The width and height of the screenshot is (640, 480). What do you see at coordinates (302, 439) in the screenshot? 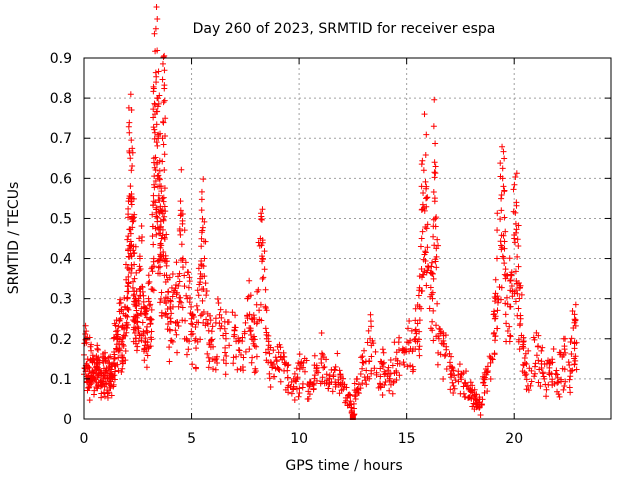
I see `x-tick-labels: 0 5 10 15 20` at bounding box center [302, 439].